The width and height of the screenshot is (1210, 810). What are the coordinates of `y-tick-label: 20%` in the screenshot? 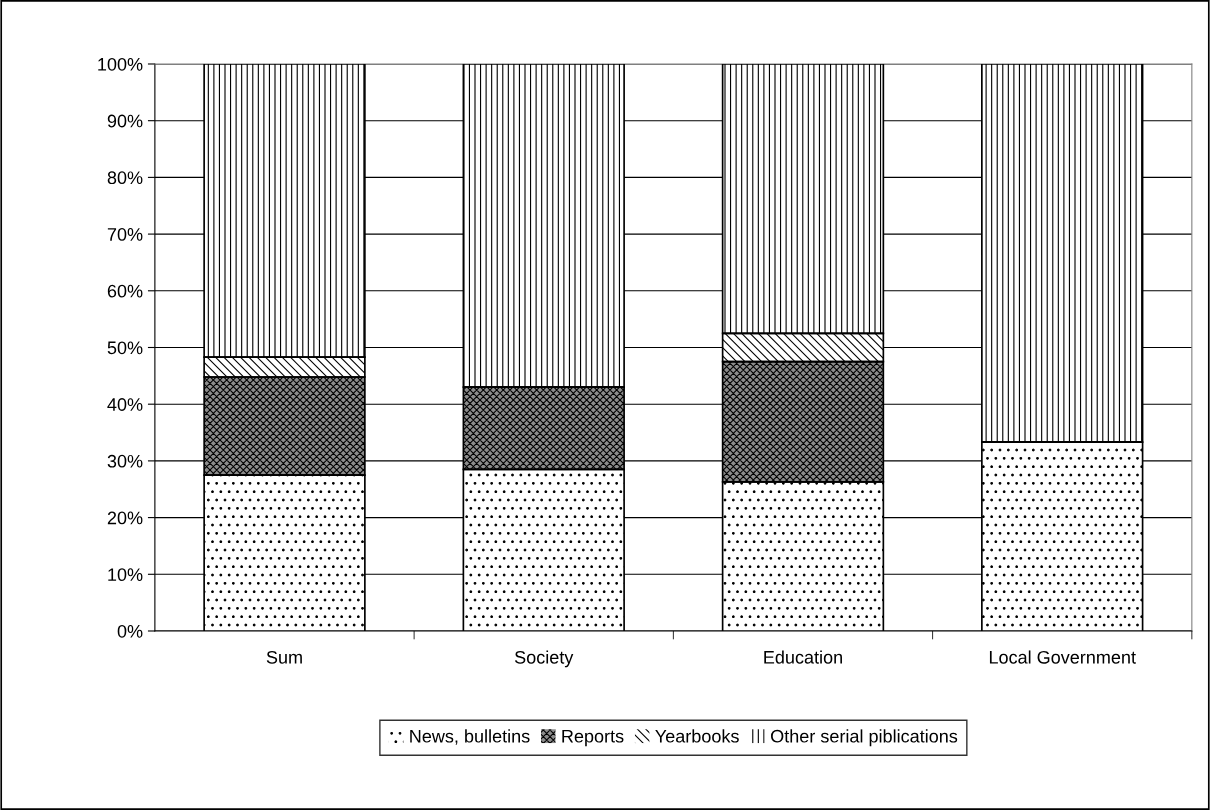 It's located at (125, 518).